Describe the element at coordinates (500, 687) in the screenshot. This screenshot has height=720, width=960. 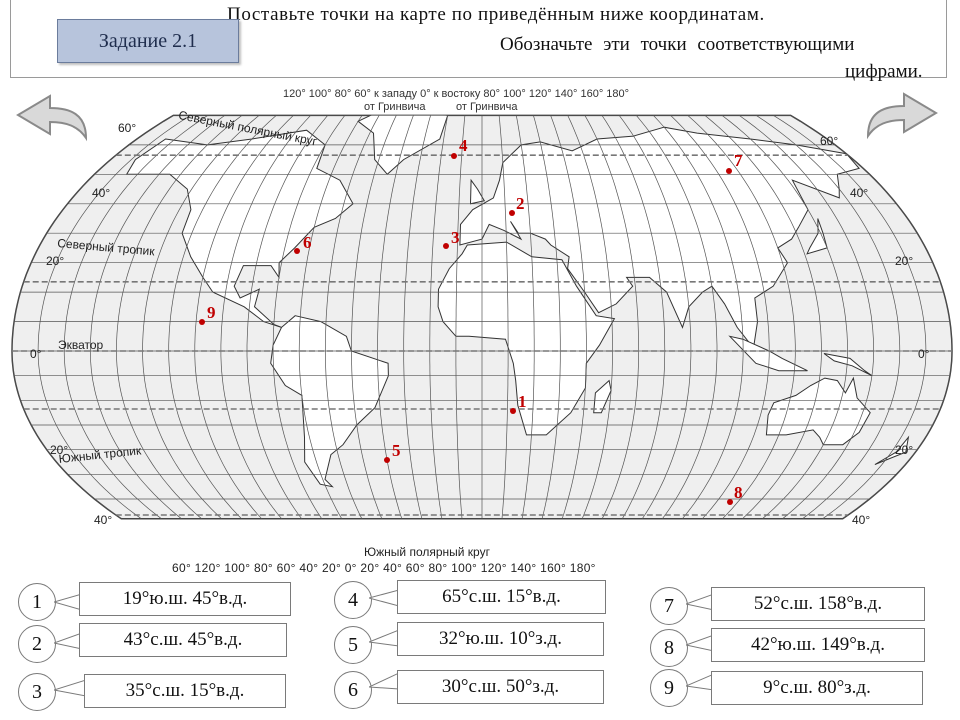
I see `task-coords-6: 30°с.ш. 50°з.д.` at that location.